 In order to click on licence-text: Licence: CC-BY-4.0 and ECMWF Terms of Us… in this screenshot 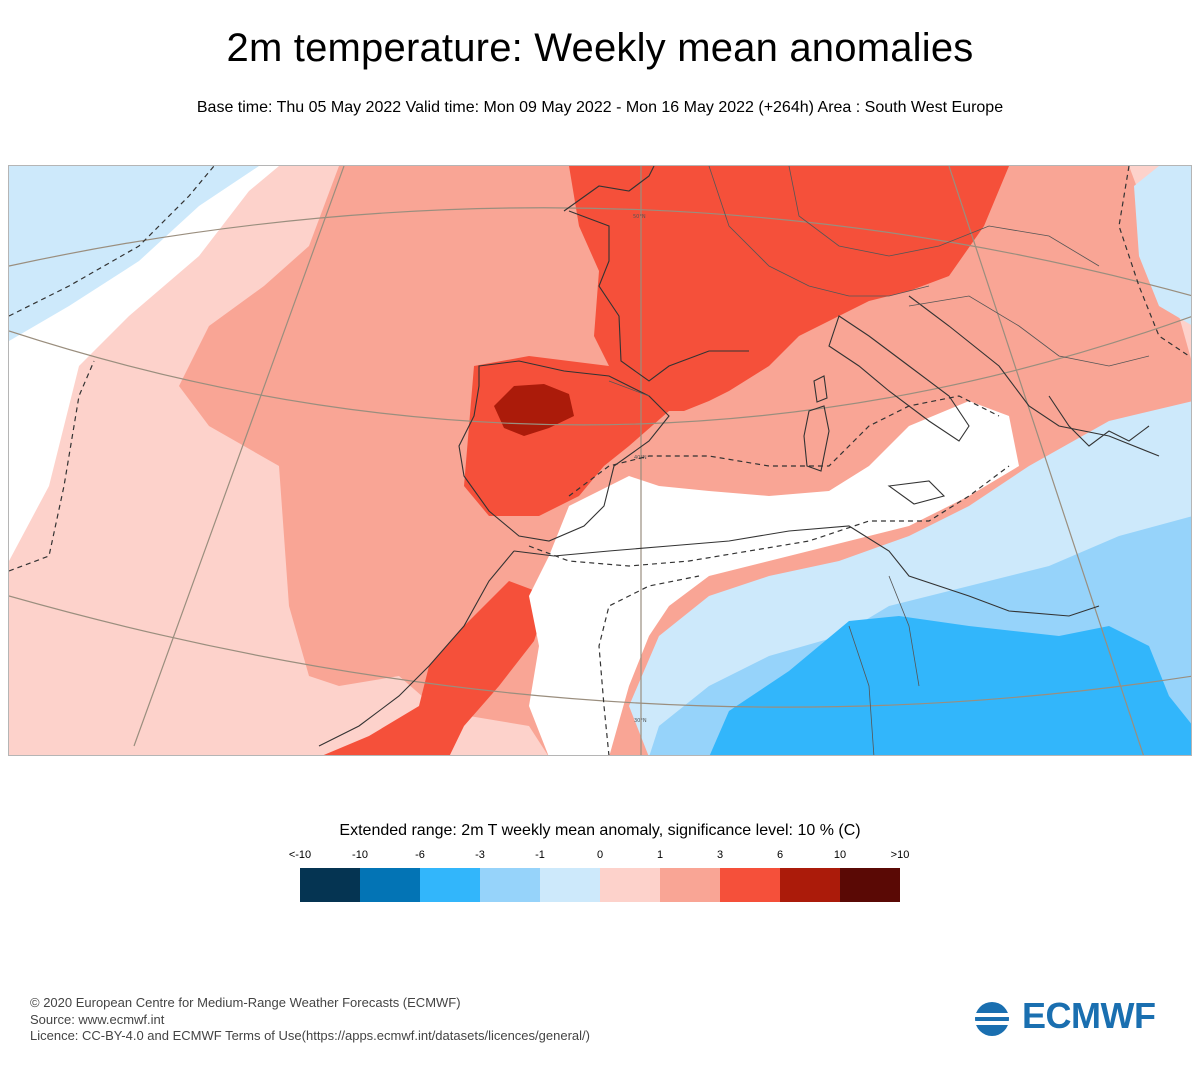, I will do `click(310, 1035)`.